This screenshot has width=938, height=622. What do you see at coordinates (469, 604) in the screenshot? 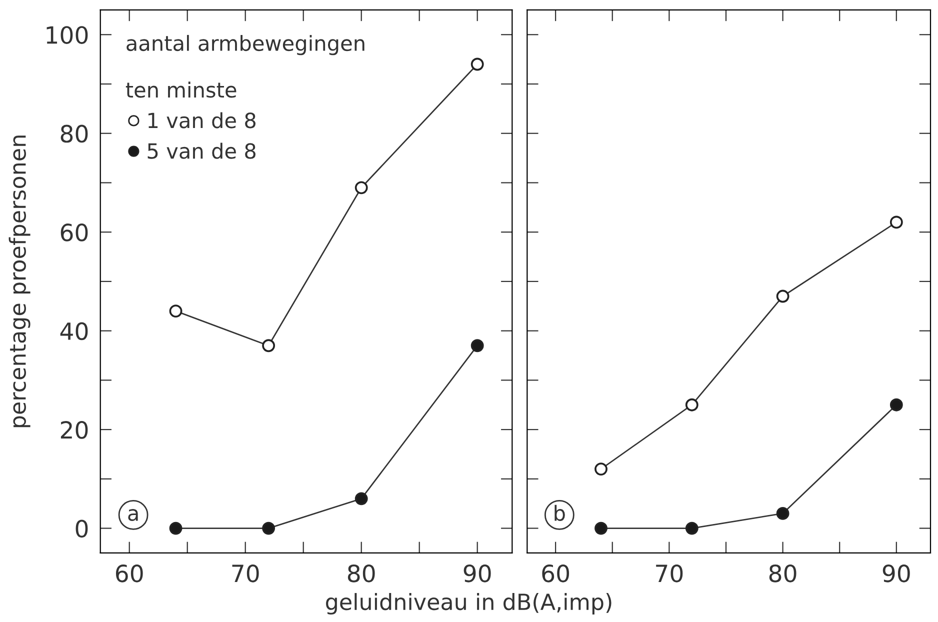
I see `x-axis-title: geluidniveau in dB(A,imp)` at bounding box center [469, 604].